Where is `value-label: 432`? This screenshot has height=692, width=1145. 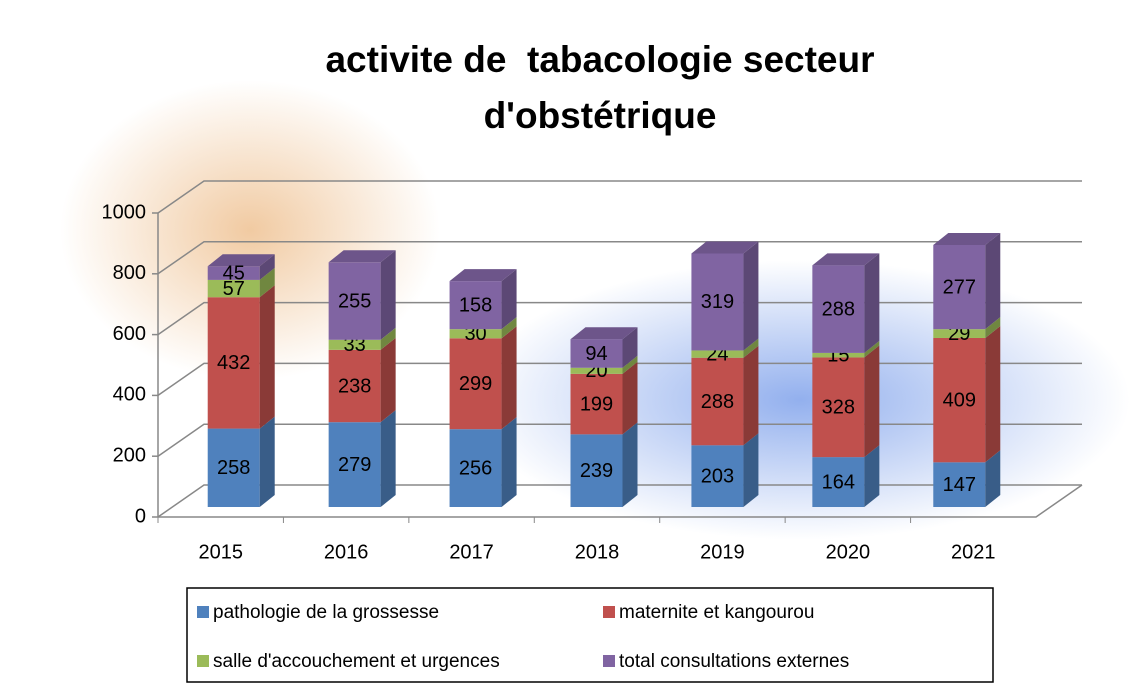
value-label: 432 is located at coordinates (233, 363).